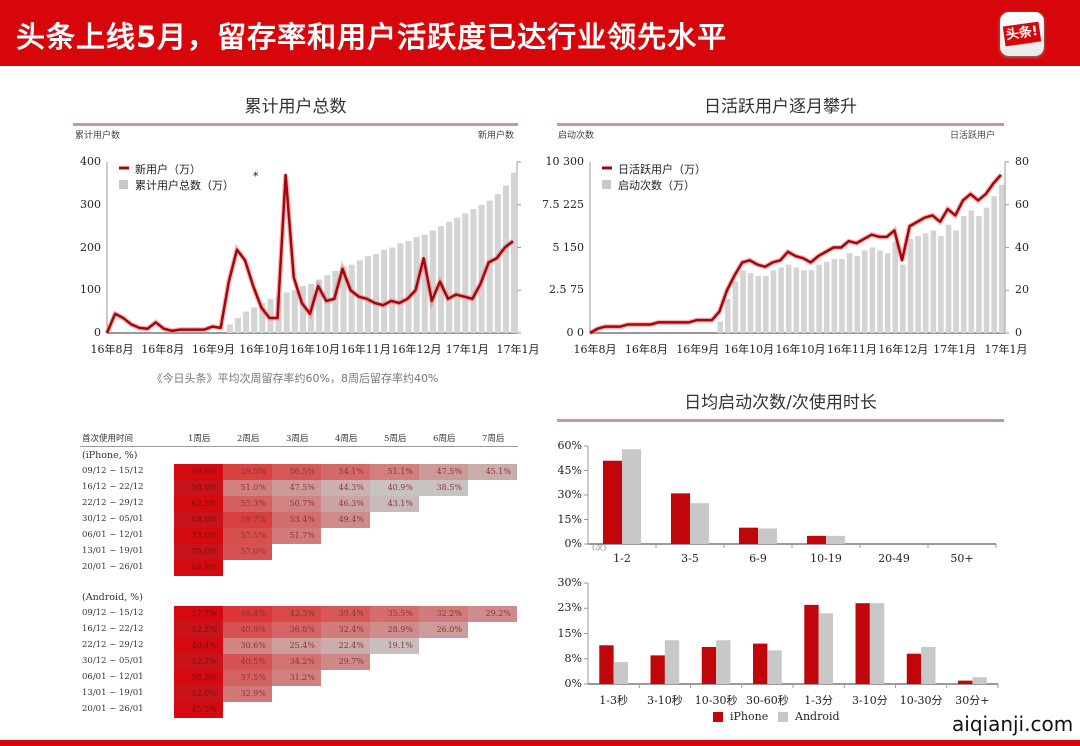  I want to click on table-cell: 49.4%, so click(345, 520).